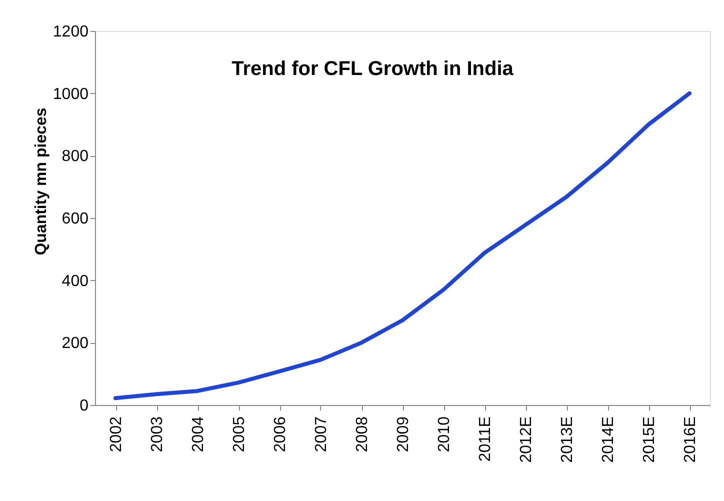  What do you see at coordinates (198, 434) in the screenshot?
I see `x-tick-label: 2004` at bounding box center [198, 434].